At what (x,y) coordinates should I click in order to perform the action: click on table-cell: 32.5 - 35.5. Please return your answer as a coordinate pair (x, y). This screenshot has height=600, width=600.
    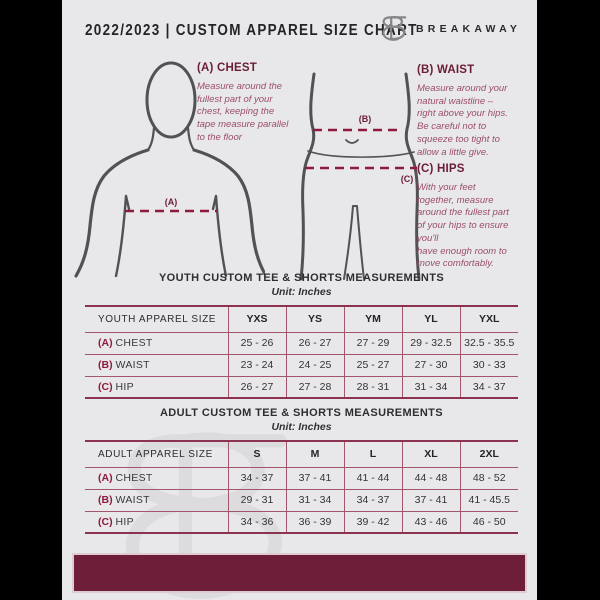
    Looking at the image, I should click on (489, 343).